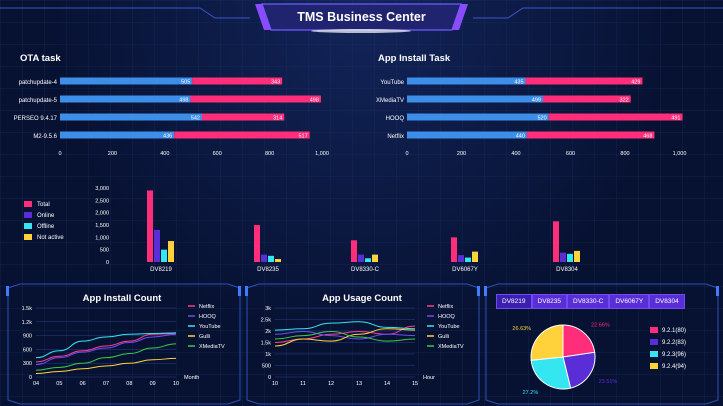 The image size is (723, 406). Describe the element at coordinates (161, 270) in the screenshot. I see `device-x-label: DV8219` at that location.